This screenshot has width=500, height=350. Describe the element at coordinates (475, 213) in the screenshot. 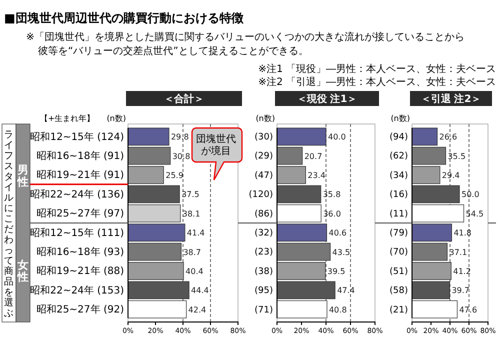

I see `data-label: 54.5` at that location.